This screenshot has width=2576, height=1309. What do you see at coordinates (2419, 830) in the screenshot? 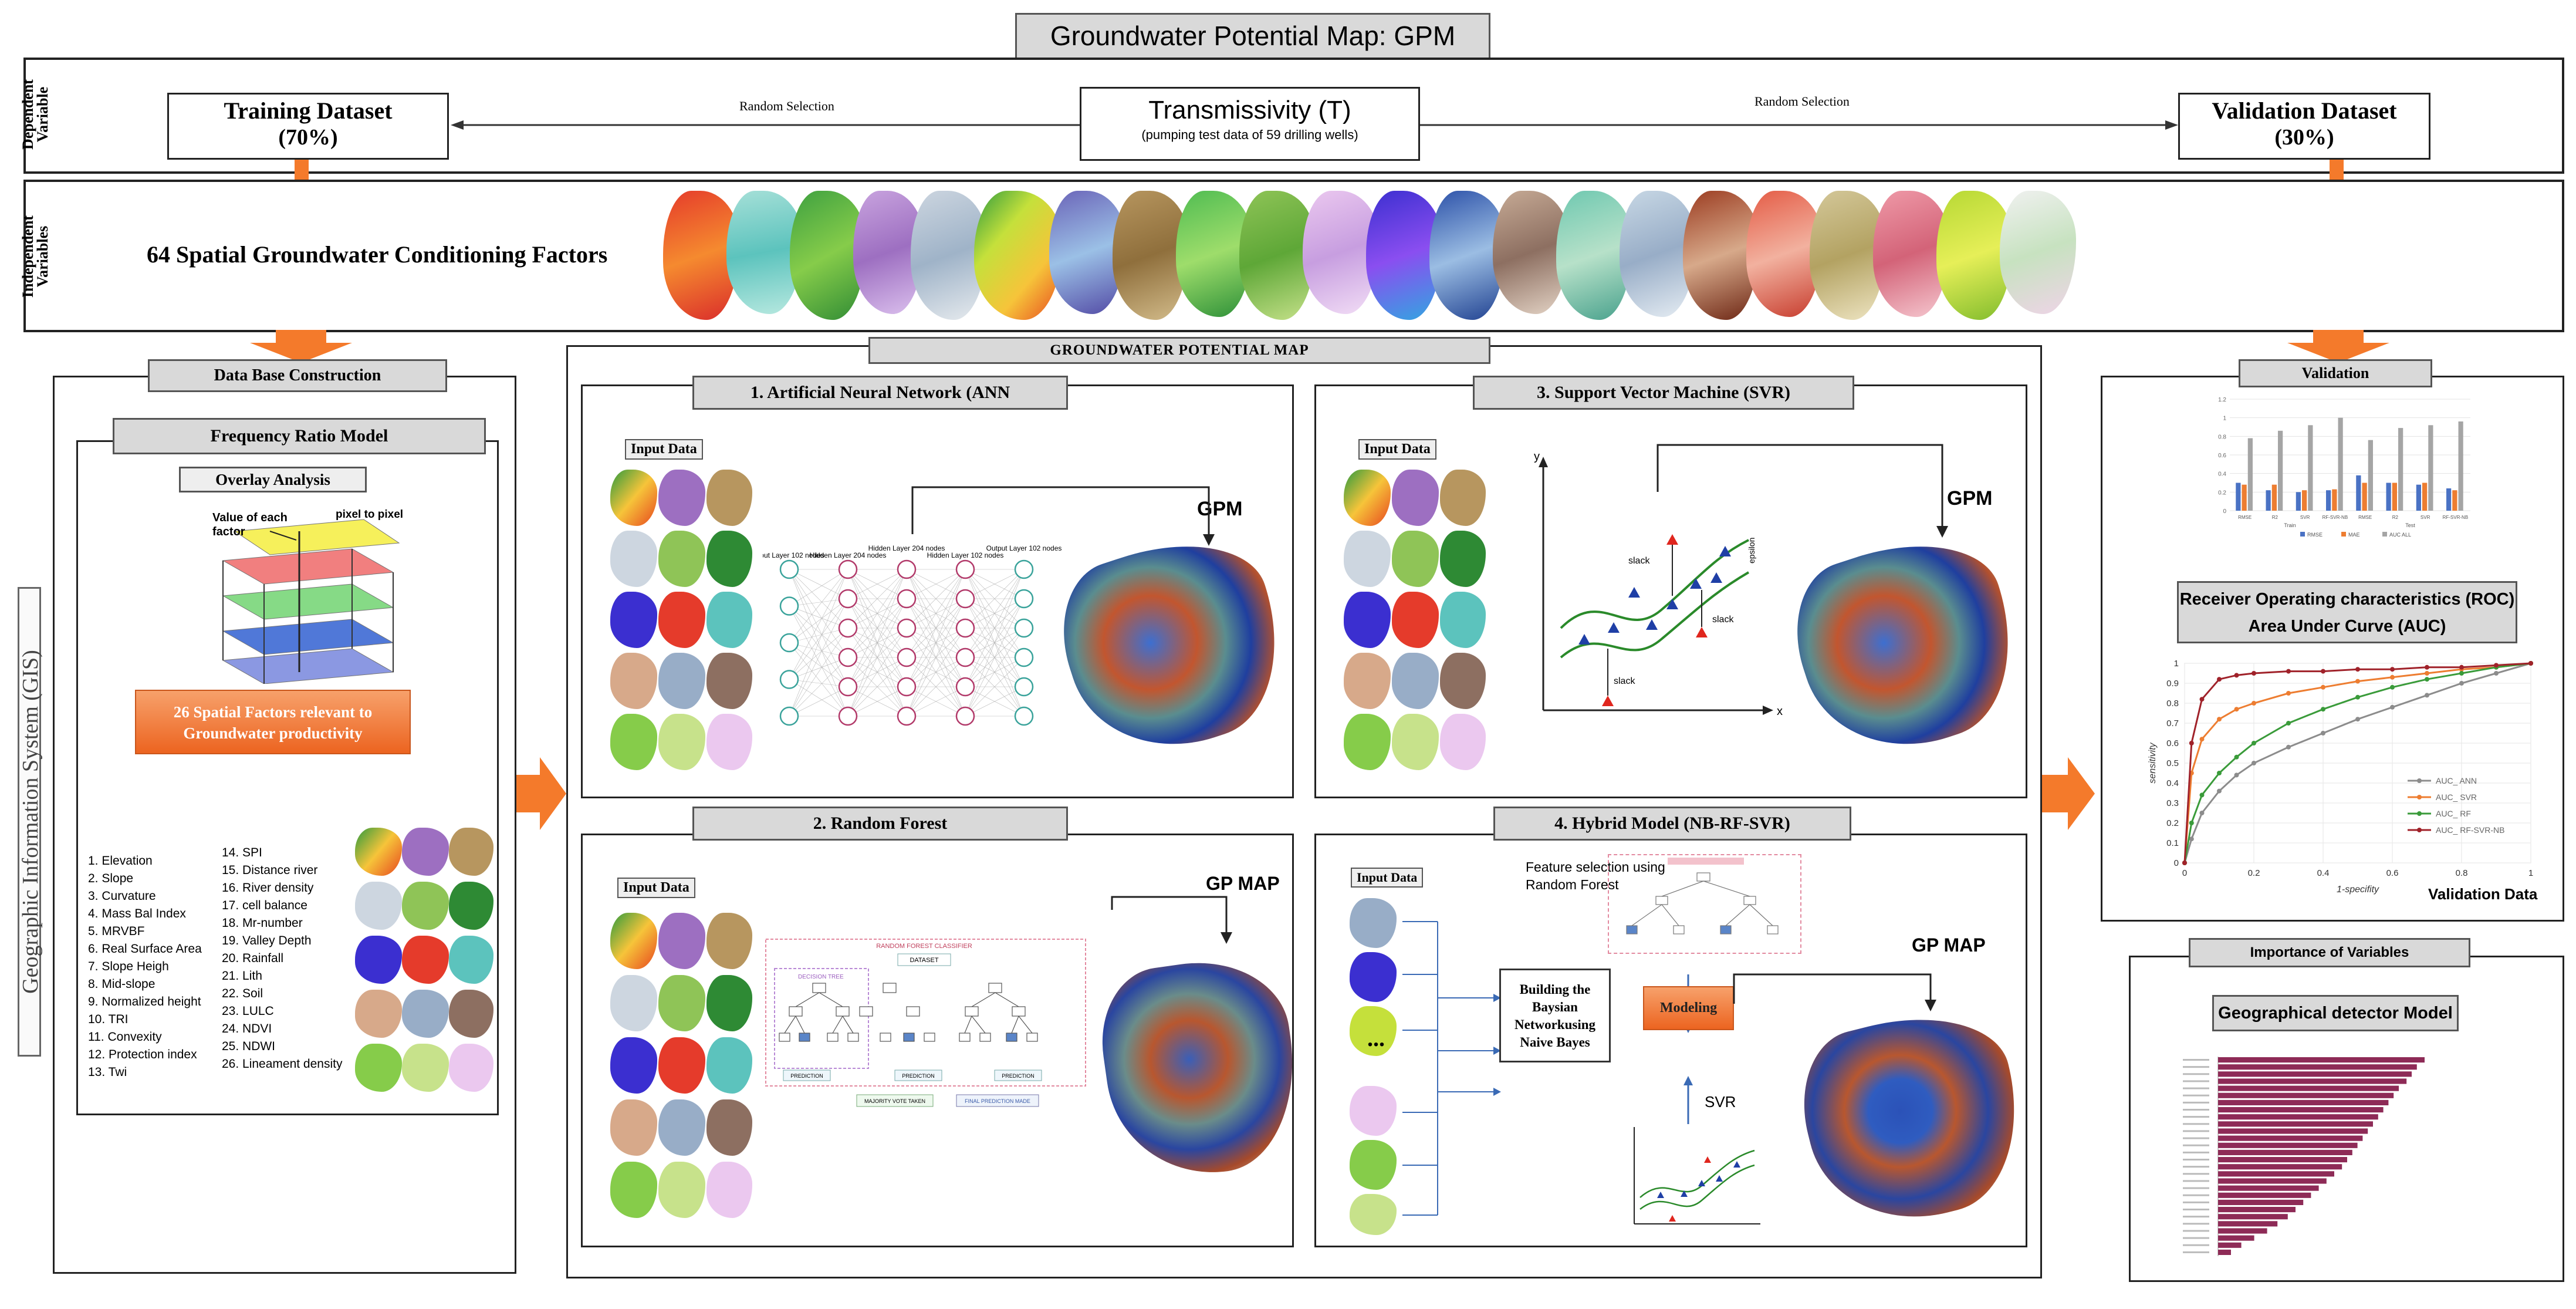
I see `legend-marker` at bounding box center [2419, 830].